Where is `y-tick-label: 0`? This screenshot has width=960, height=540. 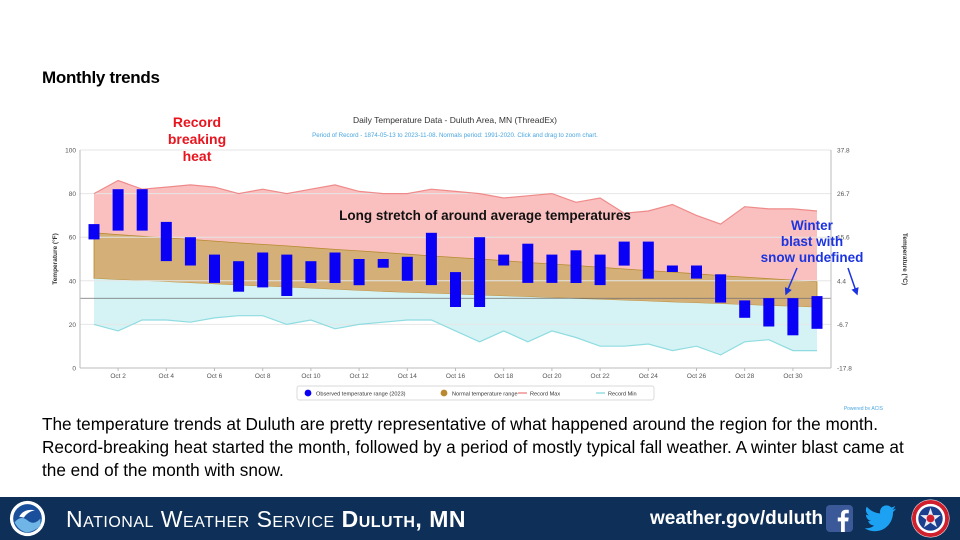
y-tick-label: 0 is located at coordinates (74, 369).